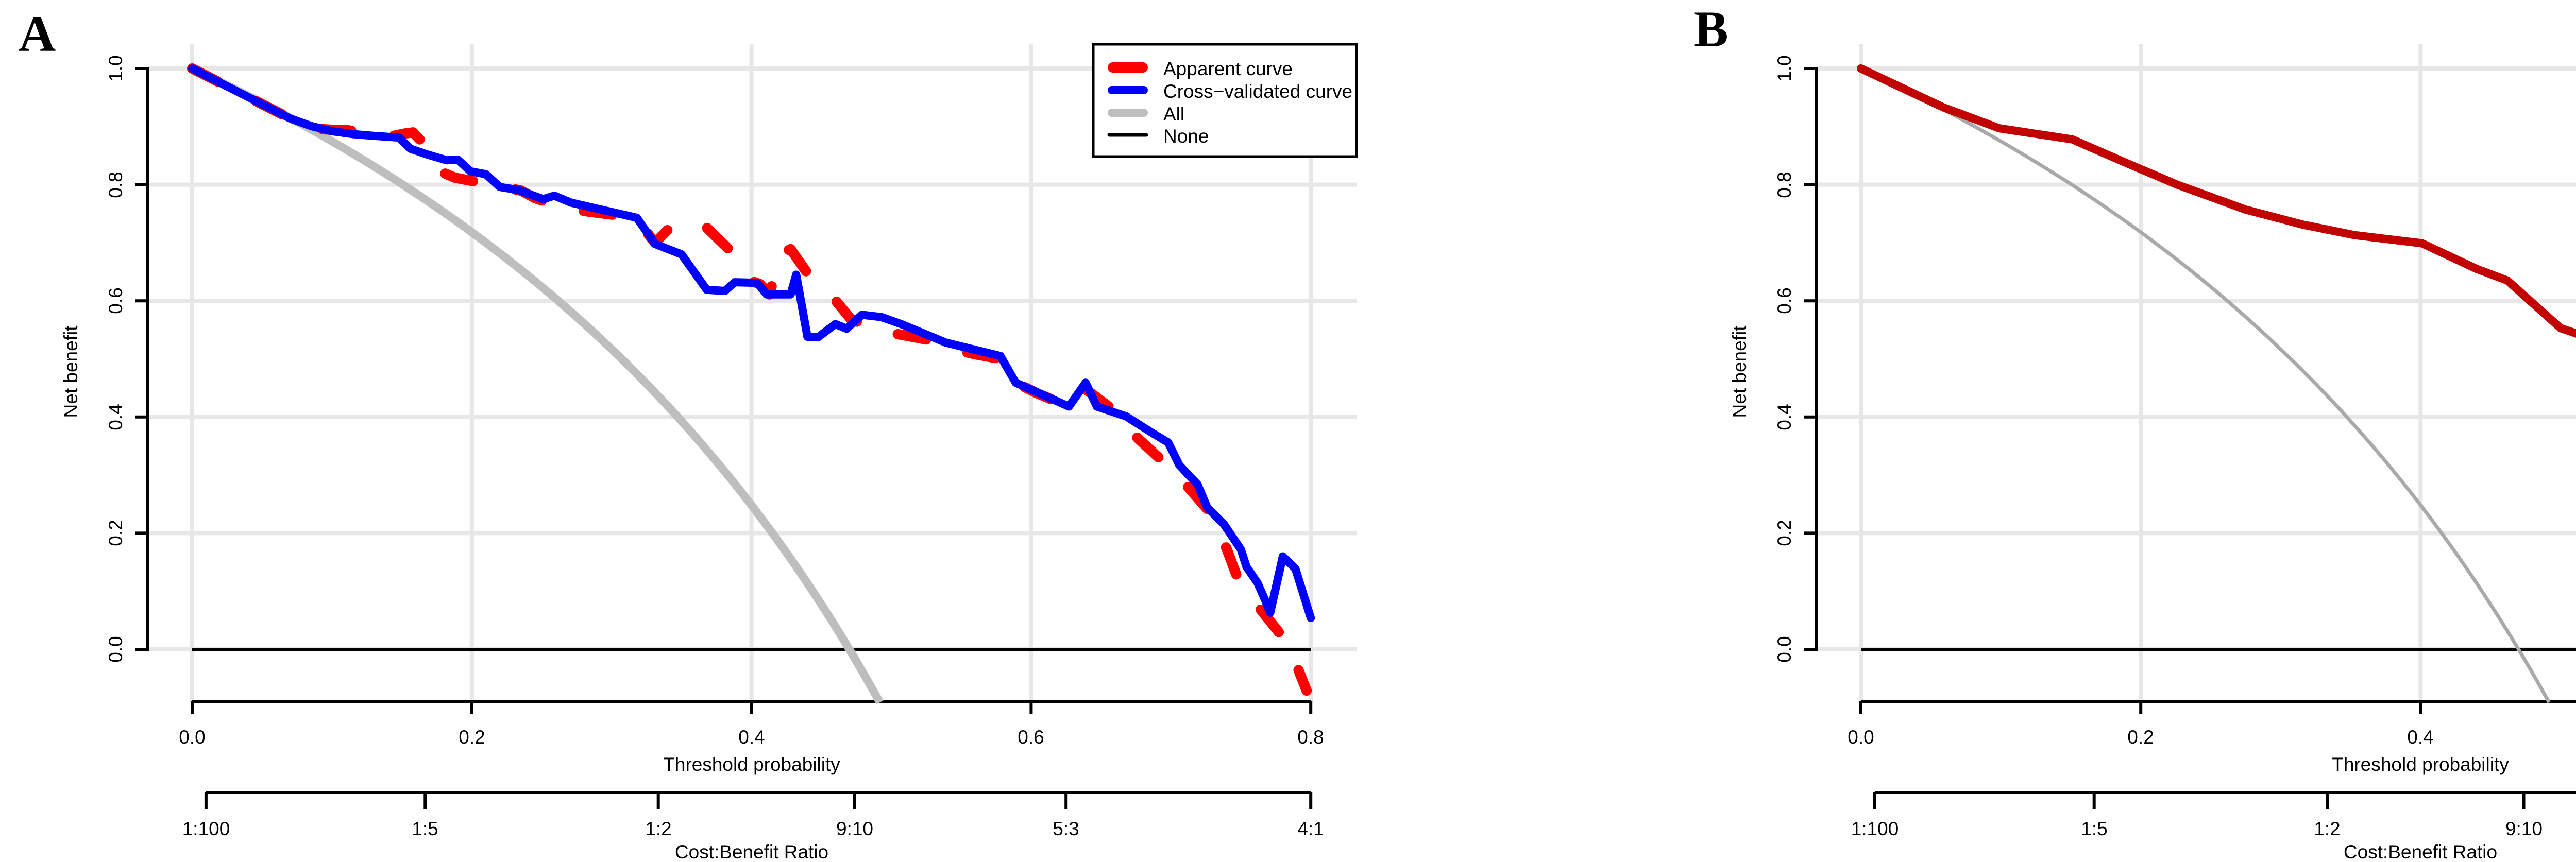 The width and height of the screenshot is (2576, 862). Describe the element at coordinates (1228, 68) in the screenshot. I see `svg-text: Apparent curve` at that location.